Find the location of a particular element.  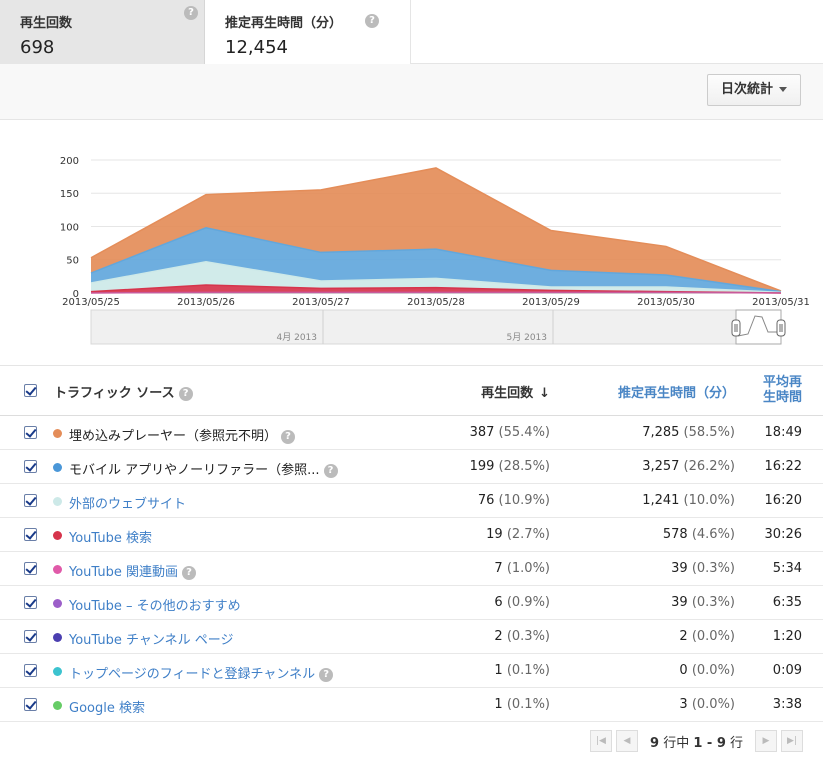

source-label: Google 検索 is located at coordinates (107, 708).